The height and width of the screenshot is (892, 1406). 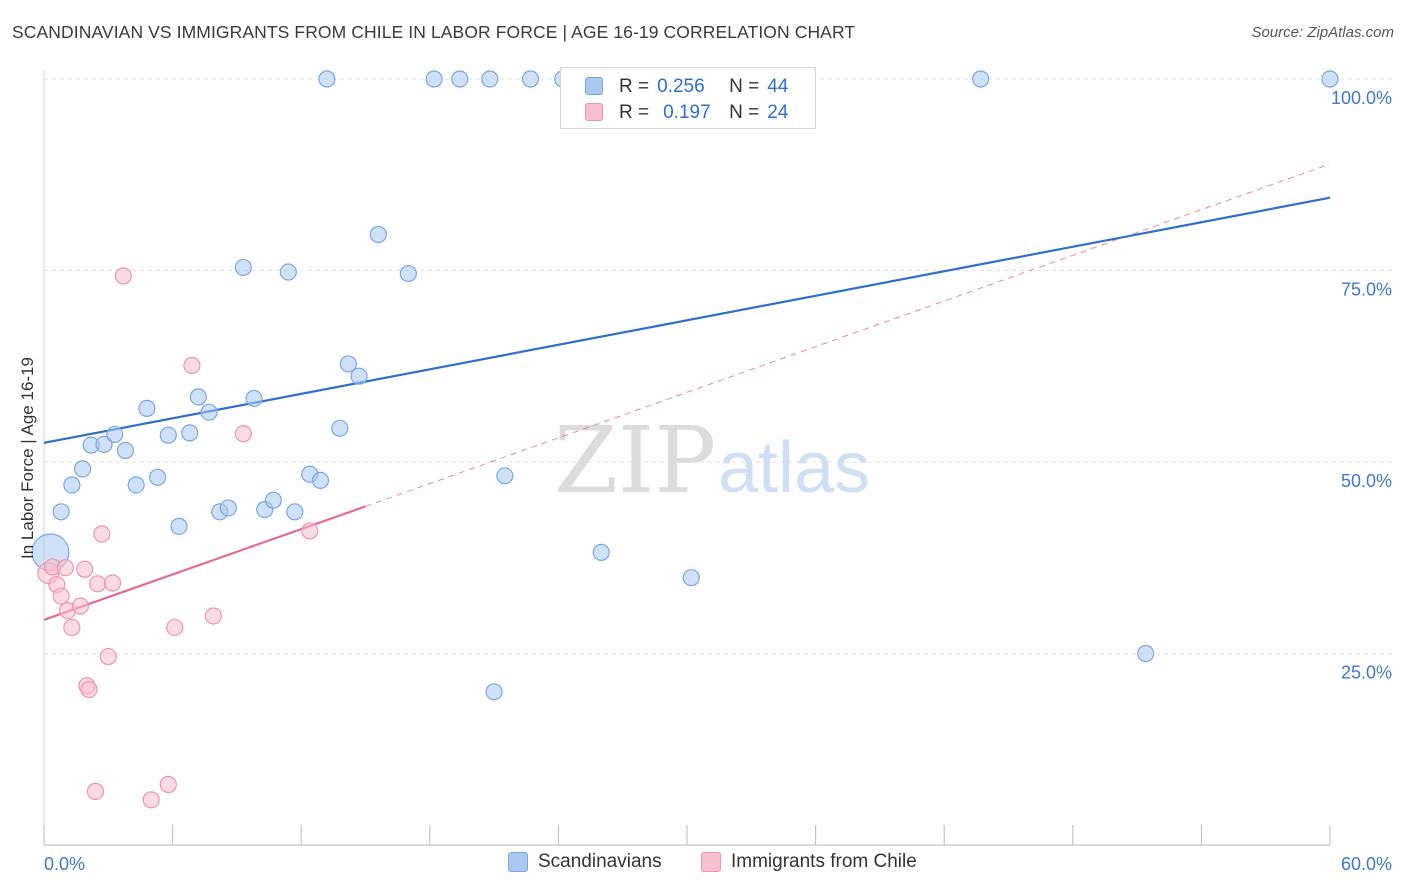 What do you see at coordinates (1366, 673) in the screenshot?
I see `y-tick-label: 25.0%` at bounding box center [1366, 673].